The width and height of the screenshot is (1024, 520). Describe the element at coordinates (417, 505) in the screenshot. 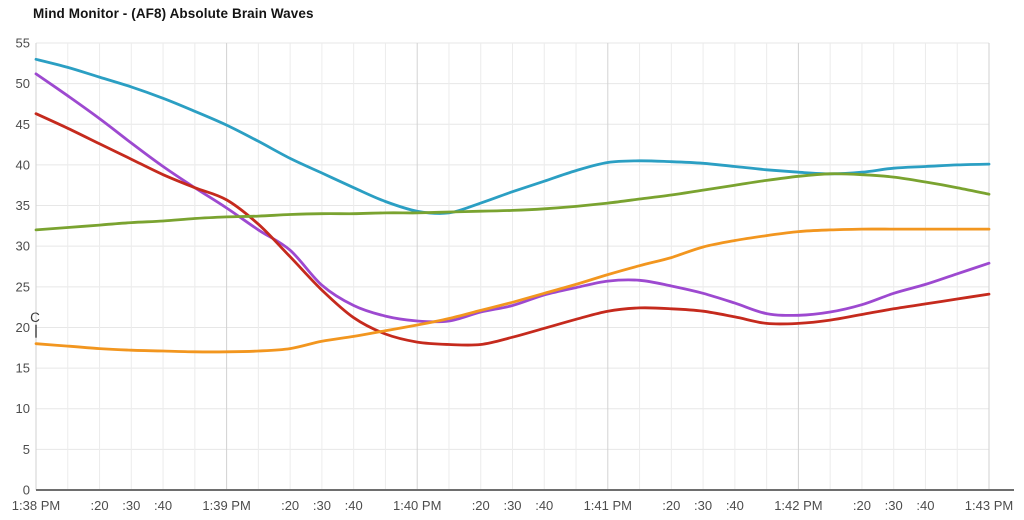

I see `x-axis-tick-label: 1:40 PM` at that location.